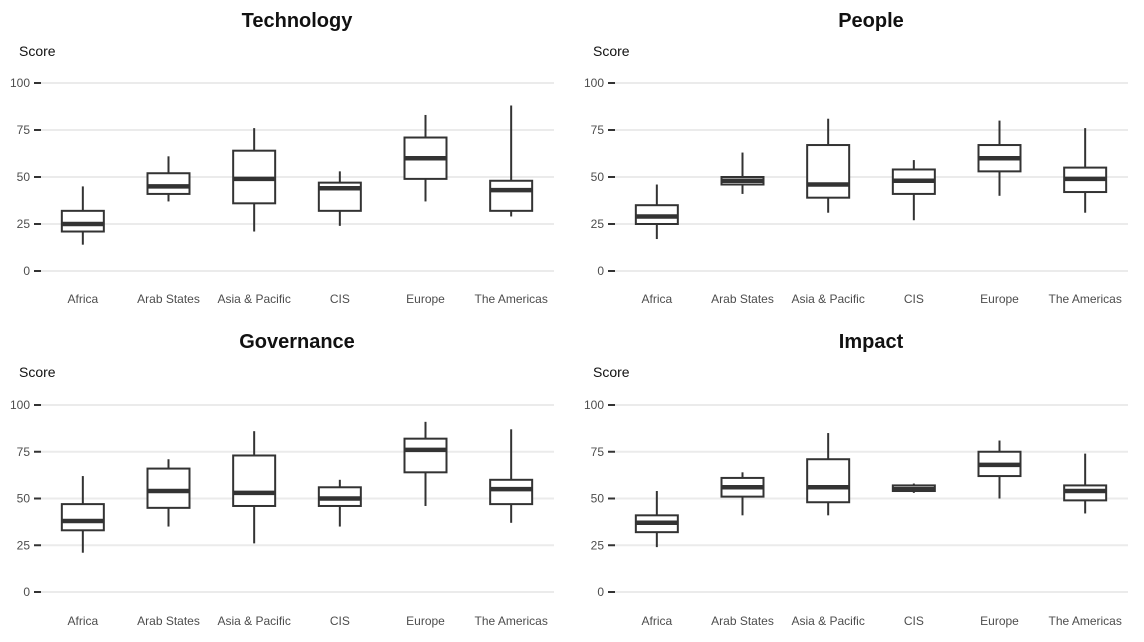 This screenshot has width=1144, height=642. What do you see at coordinates (425, 455) in the screenshot?
I see `iqr-box-europe` at bounding box center [425, 455].